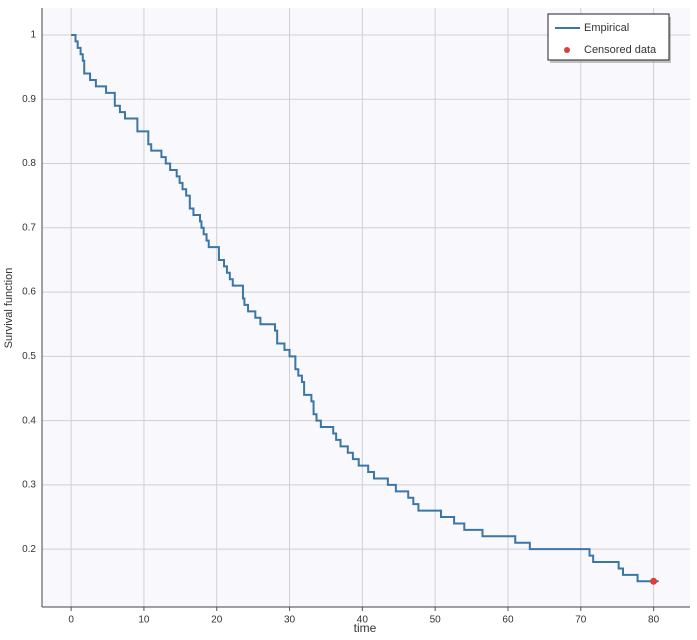 The image size is (697, 640). I want to click on x-tick-label: 30, so click(290, 620).